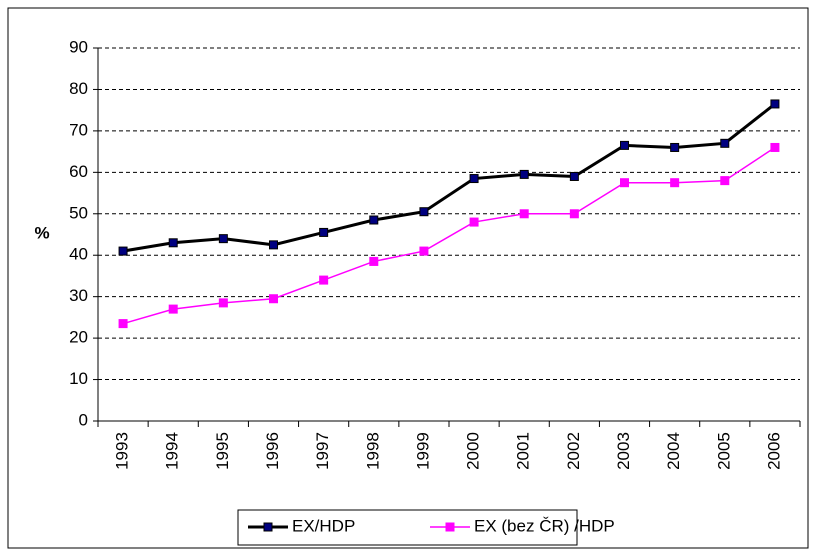 Image resolution: width=817 pixels, height=556 pixels. What do you see at coordinates (523, 451) in the screenshot?
I see `x-tick-label: 2001` at bounding box center [523, 451].